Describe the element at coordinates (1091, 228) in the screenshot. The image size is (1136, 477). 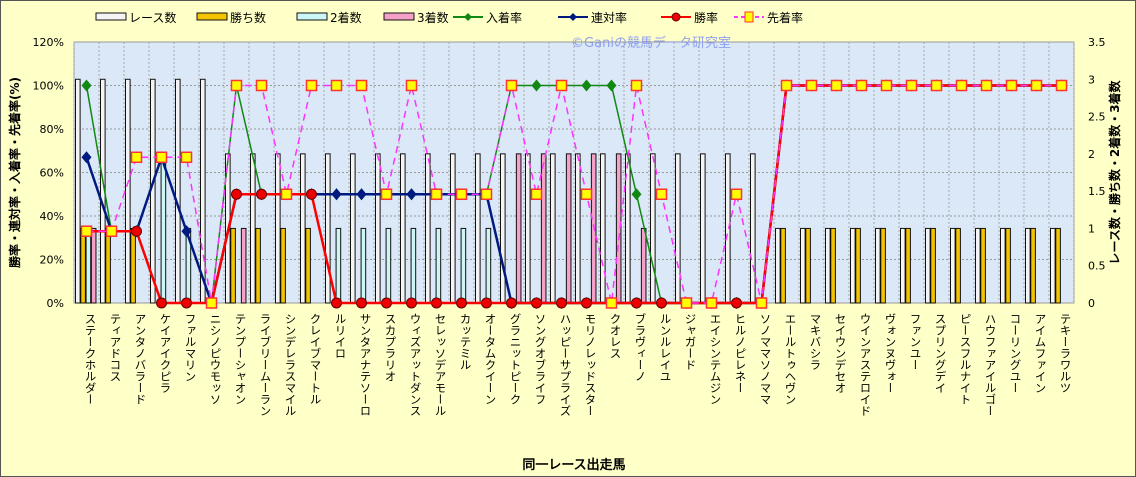
I see `y2-tick-label: 1` at that location.